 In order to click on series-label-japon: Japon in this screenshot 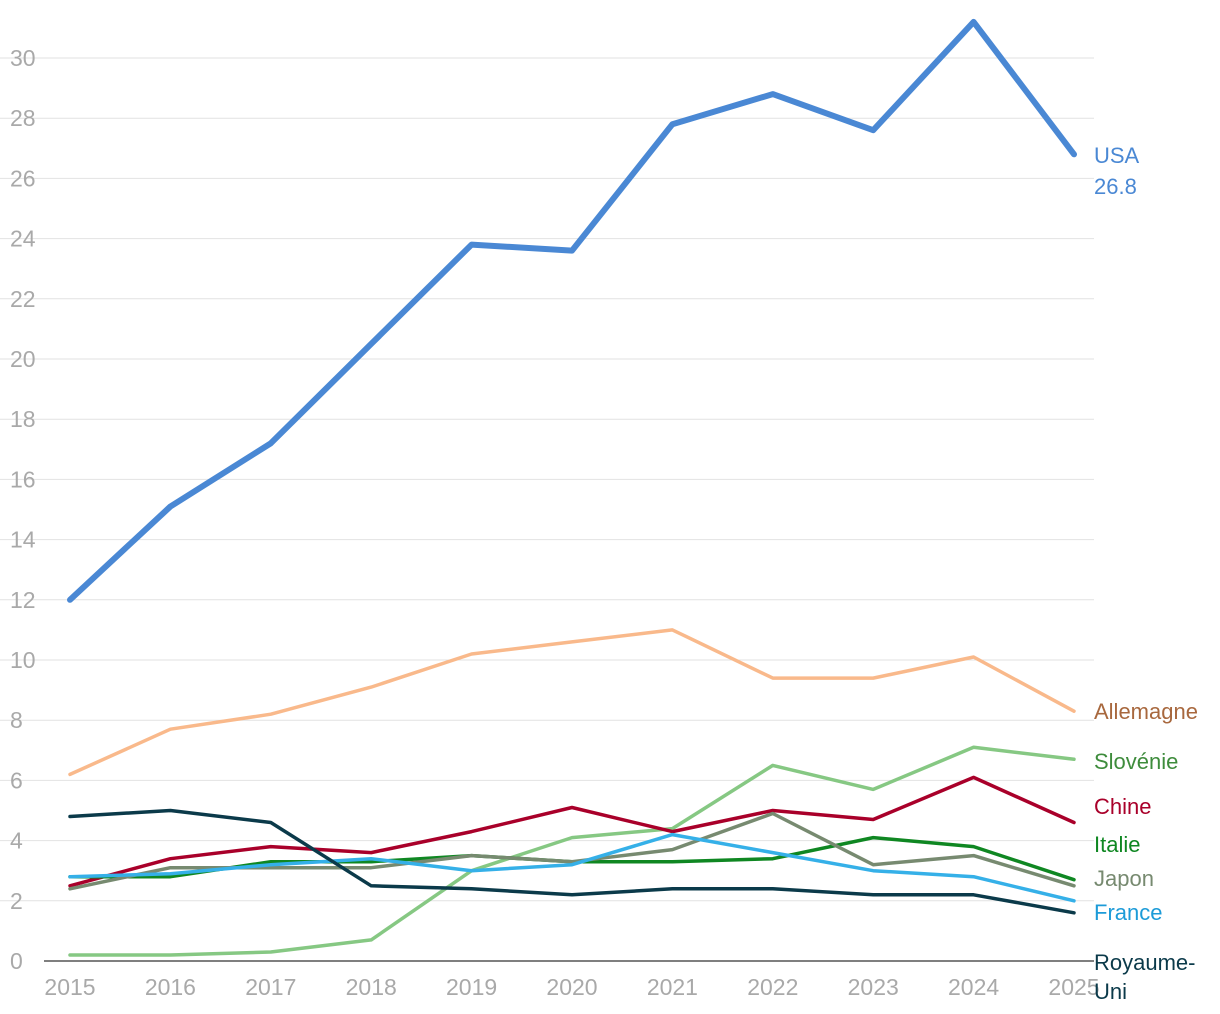, I will do `click(1124, 878)`.